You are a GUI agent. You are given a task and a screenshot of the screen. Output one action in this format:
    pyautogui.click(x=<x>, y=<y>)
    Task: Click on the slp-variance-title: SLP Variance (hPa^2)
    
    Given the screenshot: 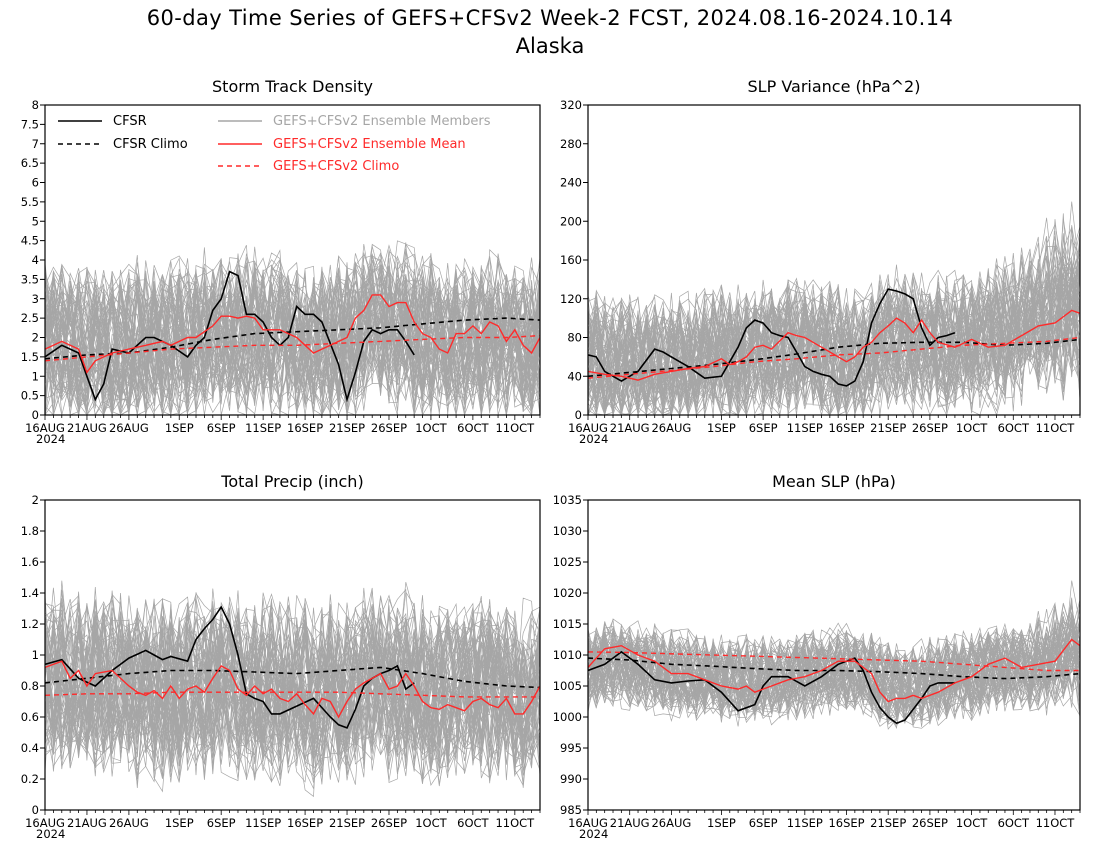 What is the action you would take?
    pyautogui.click(x=834, y=86)
    